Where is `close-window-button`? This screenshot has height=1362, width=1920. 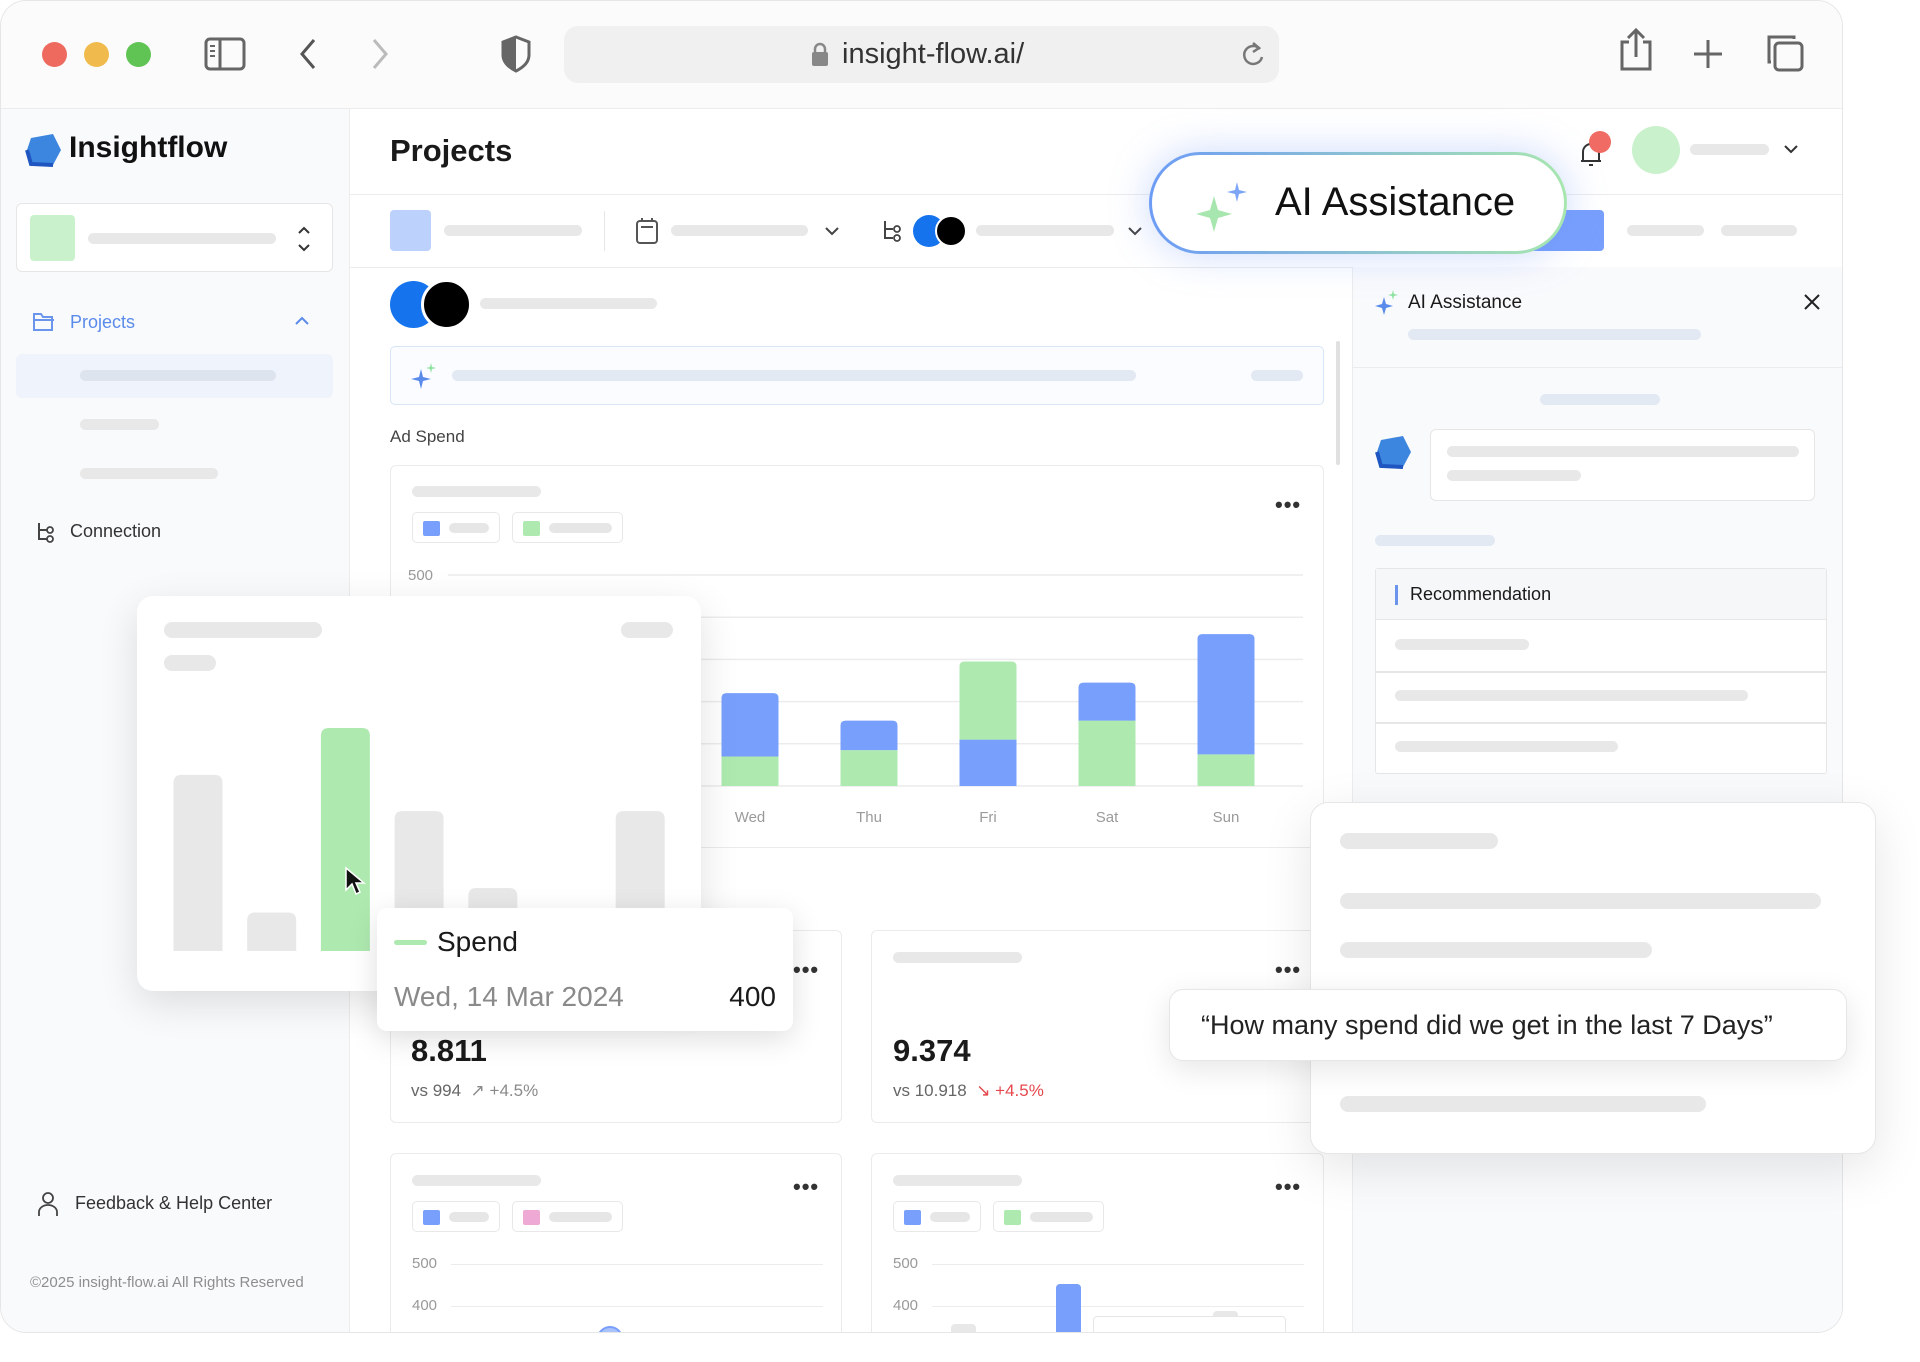 close-window-button is located at coordinates (54, 54).